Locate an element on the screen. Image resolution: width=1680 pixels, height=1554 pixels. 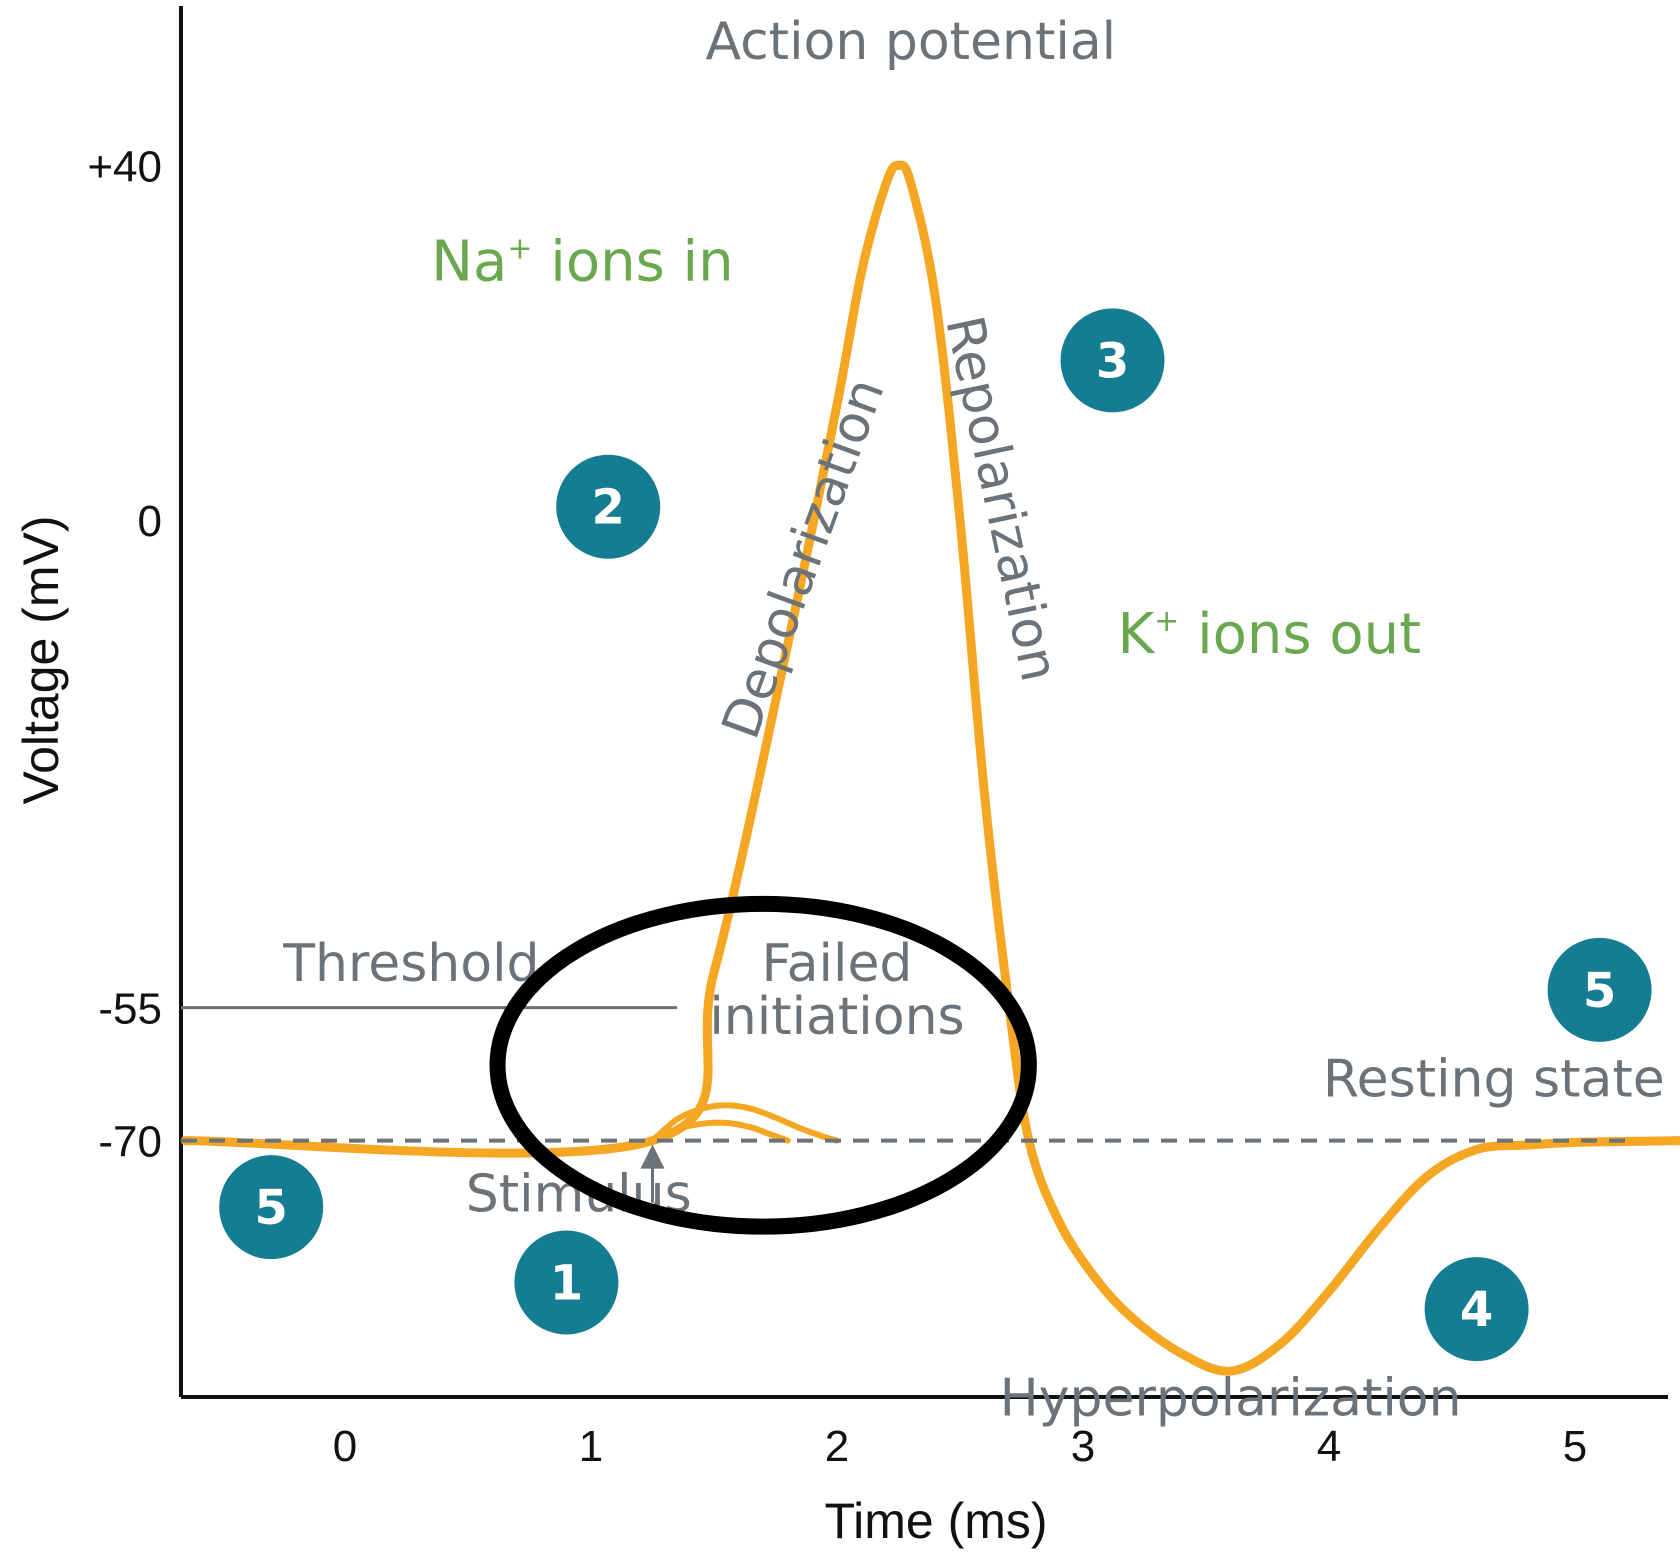
phase-badge-label: 3 is located at coordinates (1112, 361).